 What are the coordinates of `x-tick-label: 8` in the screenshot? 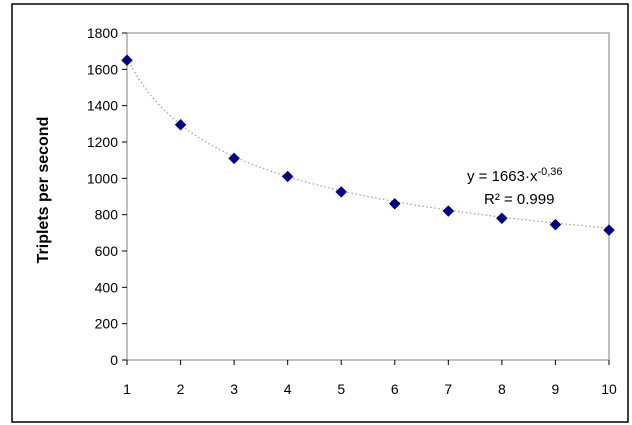 It's located at (502, 389).